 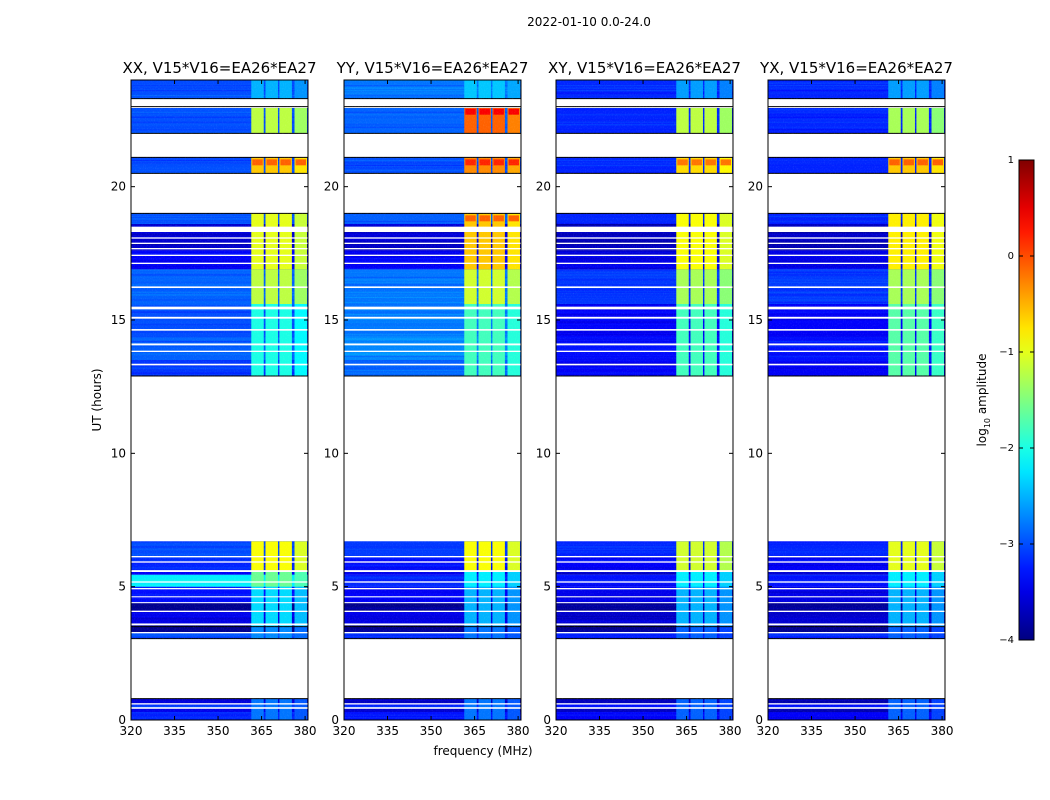 What do you see at coordinates (987, 423) in the screenshot?
I see `colorbar-label-sub: 10` at bounding box center [987, 423].